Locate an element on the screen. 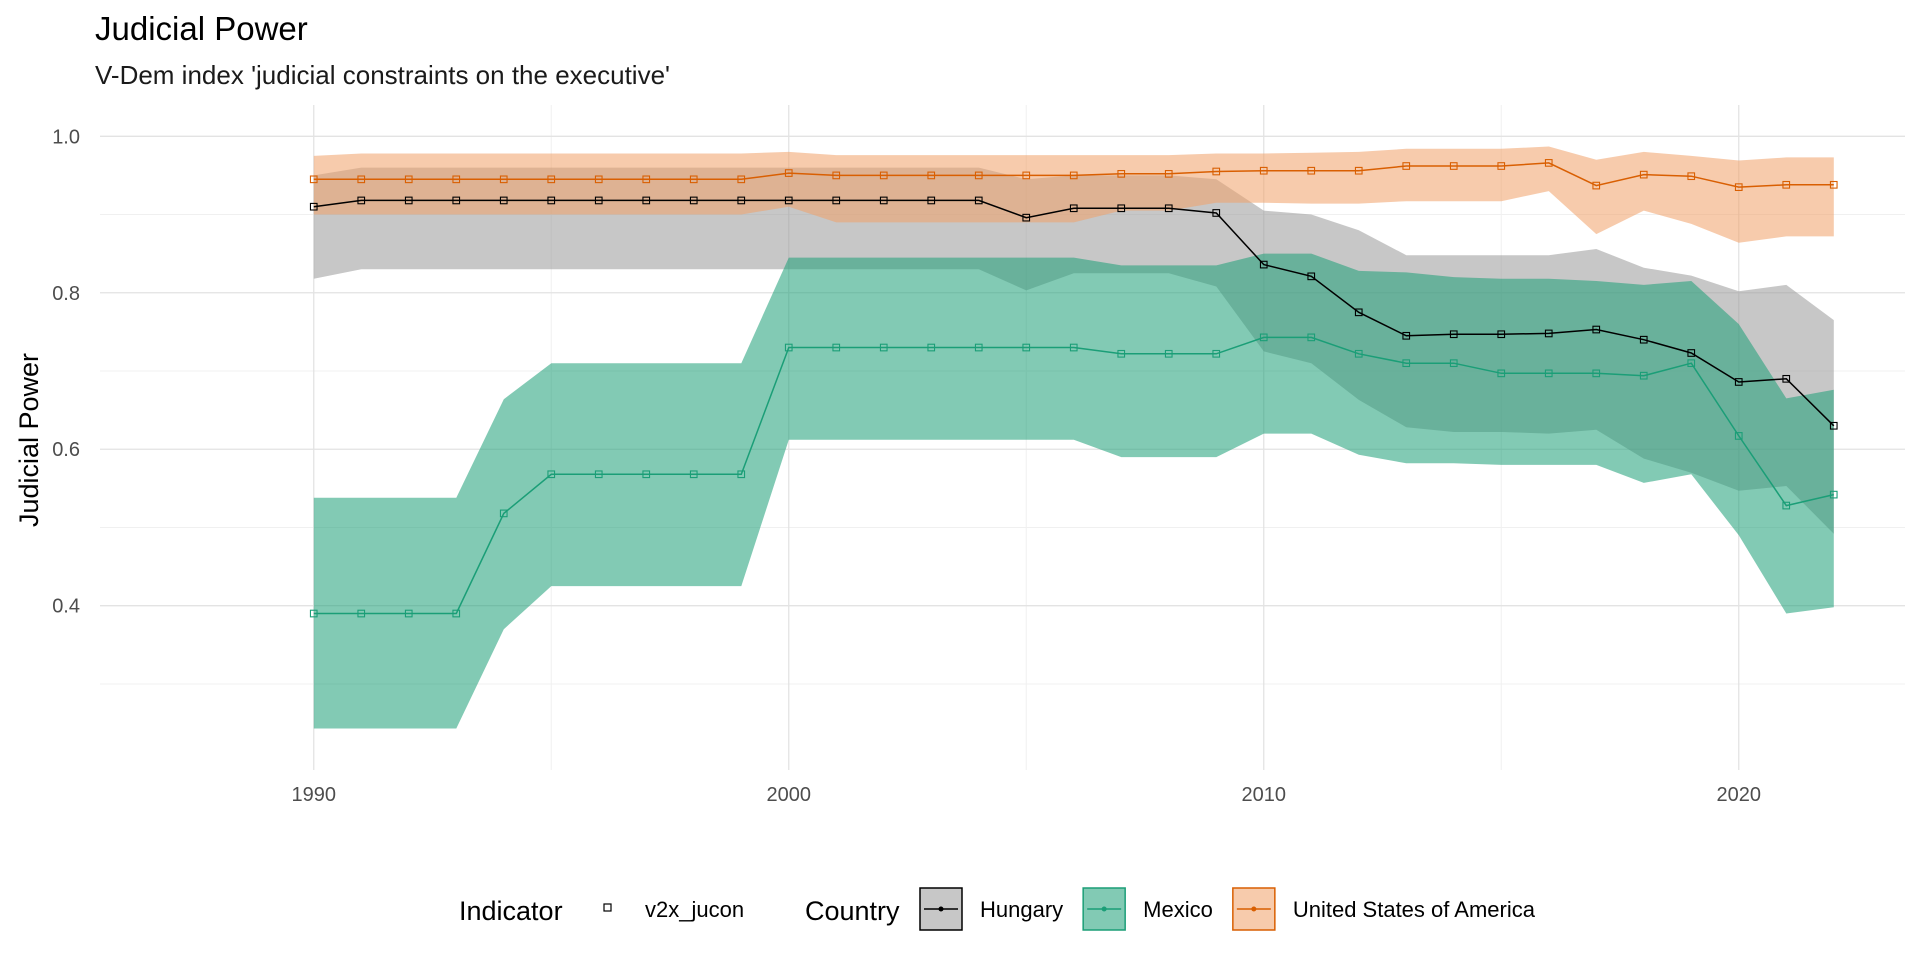 The image size is (1920, 960). legend-label-hungary: Hungary is located at coordinates (1021, 909).